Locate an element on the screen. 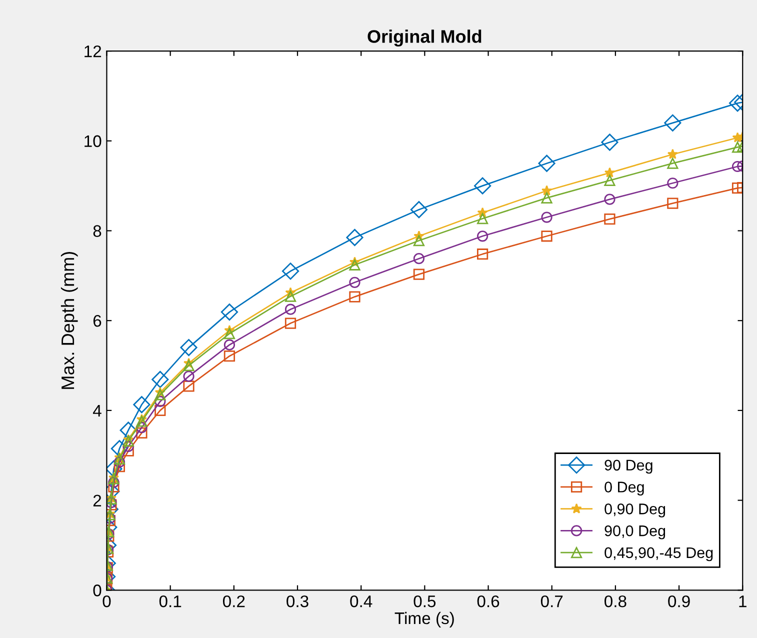 The height and width of the screenshot is (638, 757). y-tick-label: 0 is located at coordinates (97, 590).